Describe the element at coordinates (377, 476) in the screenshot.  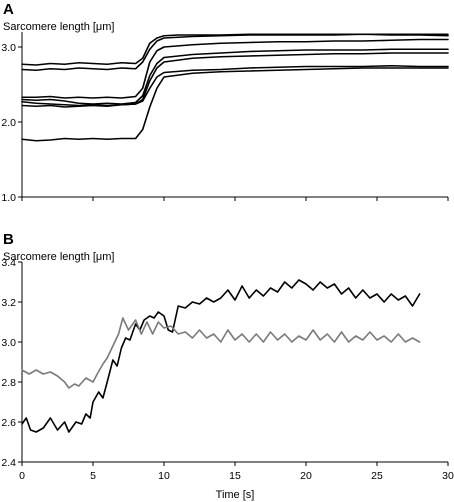
I see `xtick-label: 25` at that location.